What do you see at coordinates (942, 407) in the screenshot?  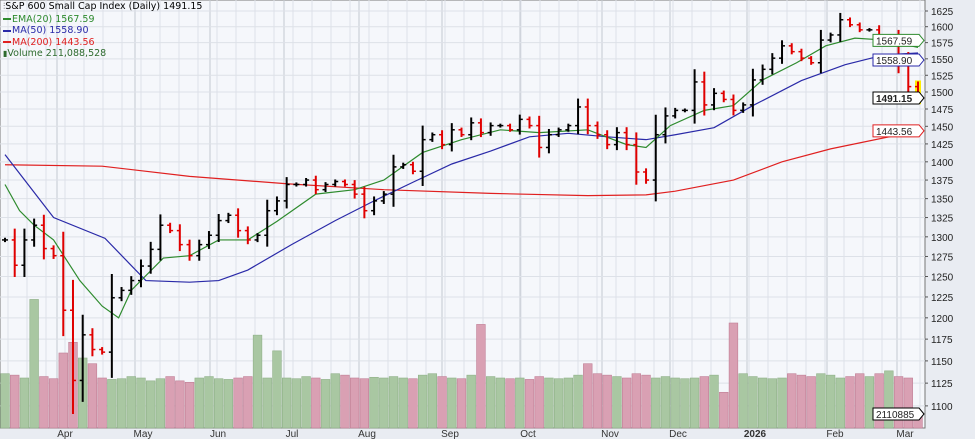 I see `y-tick-label: 1100` at bounding box center [942, 407].